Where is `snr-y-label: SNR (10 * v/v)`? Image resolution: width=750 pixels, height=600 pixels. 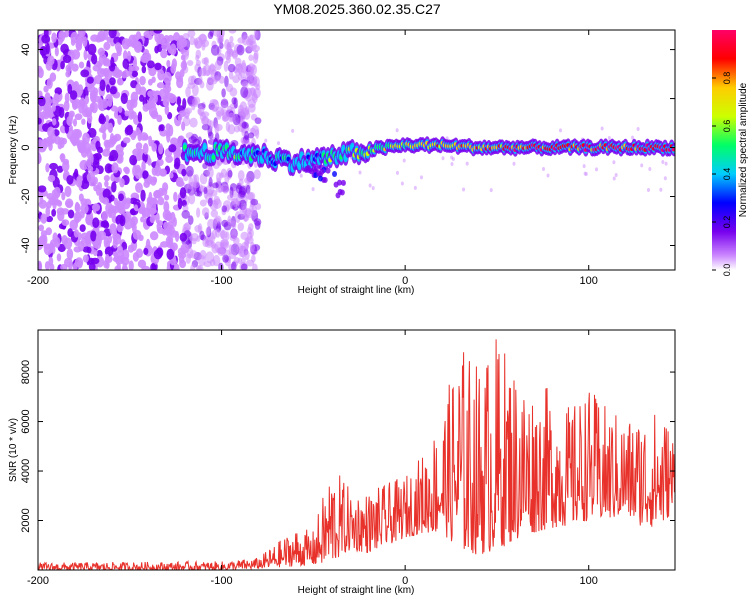 snr-y-label: SNR (10 * v/v) is located at coordinates (13, 450).